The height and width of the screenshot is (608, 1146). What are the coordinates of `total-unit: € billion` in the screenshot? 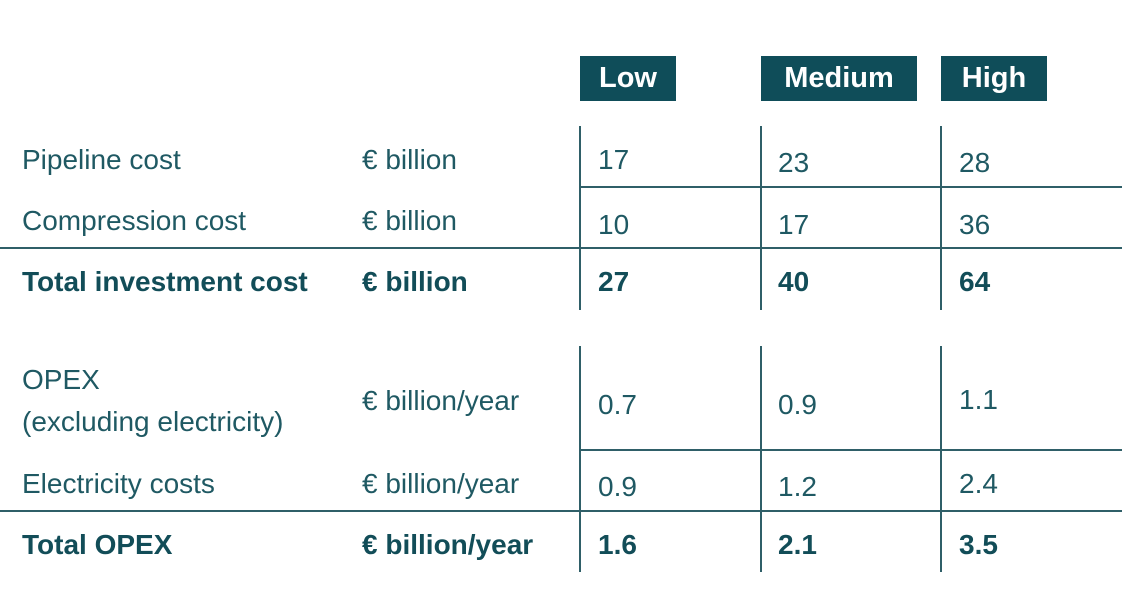 It's located at (415, 281).